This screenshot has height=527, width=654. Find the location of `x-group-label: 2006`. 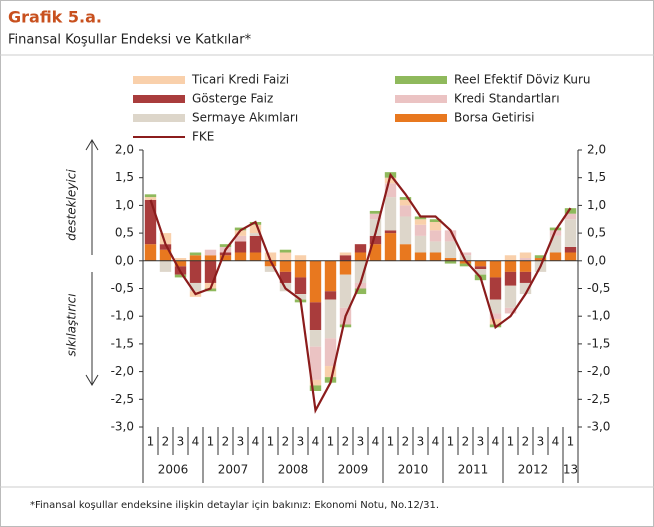

x-group-label: 2006 is located at coordinates (173, 470).